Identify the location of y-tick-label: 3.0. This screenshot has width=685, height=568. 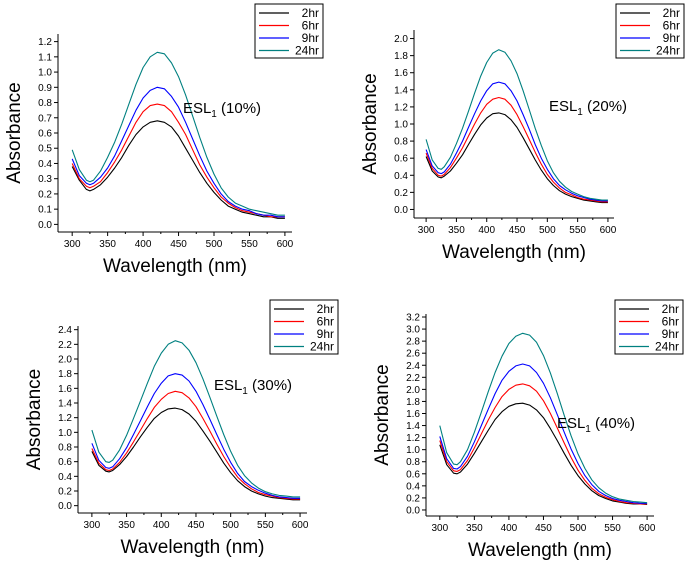
(413, 330).